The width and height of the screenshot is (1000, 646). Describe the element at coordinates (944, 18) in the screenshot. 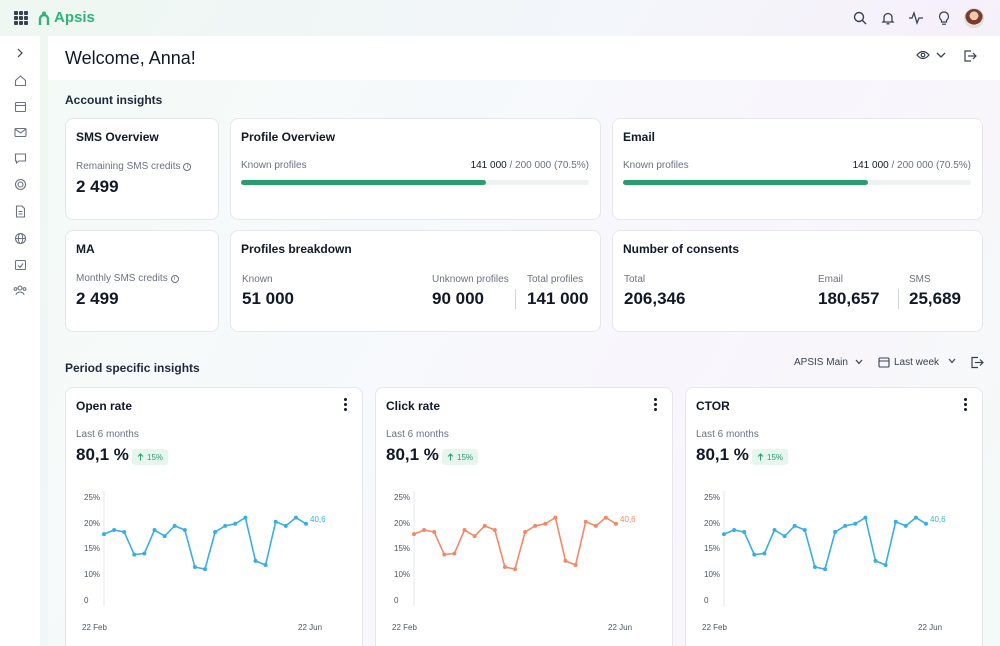

I see `lightbulb-icon` at that location.